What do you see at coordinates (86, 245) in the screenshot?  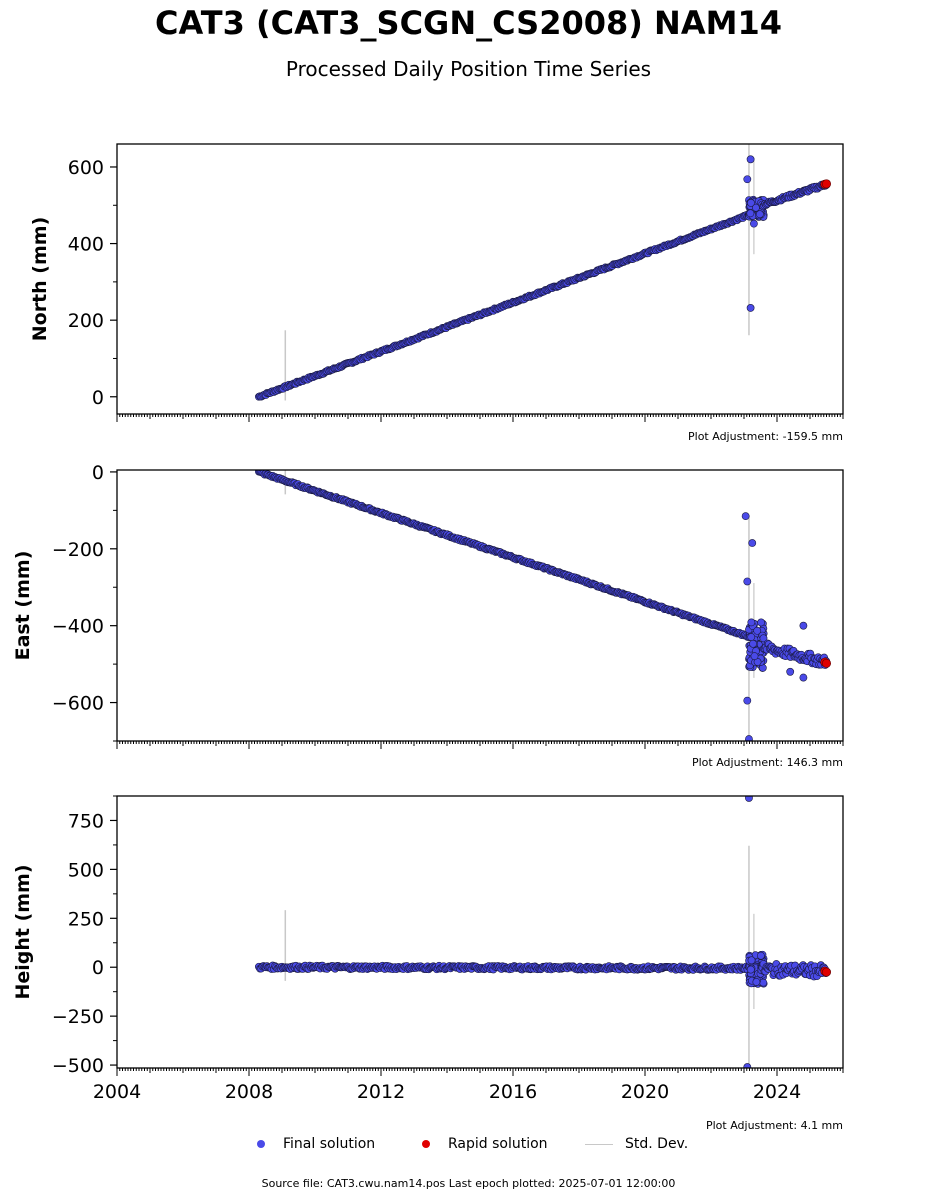 I see `y-tick-label: 400` at bounding box center [86, 245].